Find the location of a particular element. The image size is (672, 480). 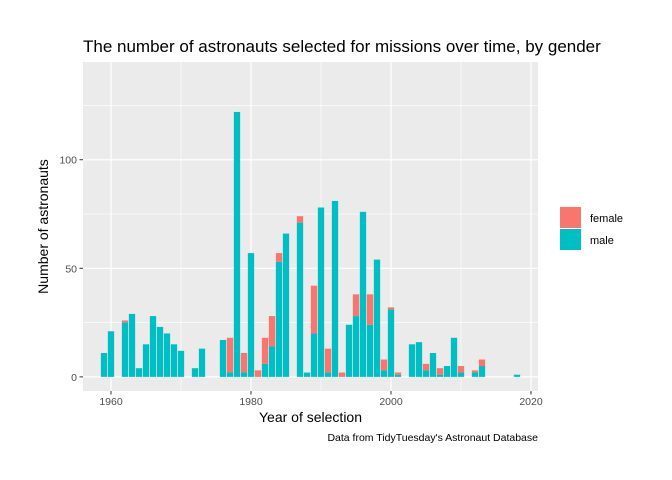

bar-male-1989 is located at coordinates (314, 355).